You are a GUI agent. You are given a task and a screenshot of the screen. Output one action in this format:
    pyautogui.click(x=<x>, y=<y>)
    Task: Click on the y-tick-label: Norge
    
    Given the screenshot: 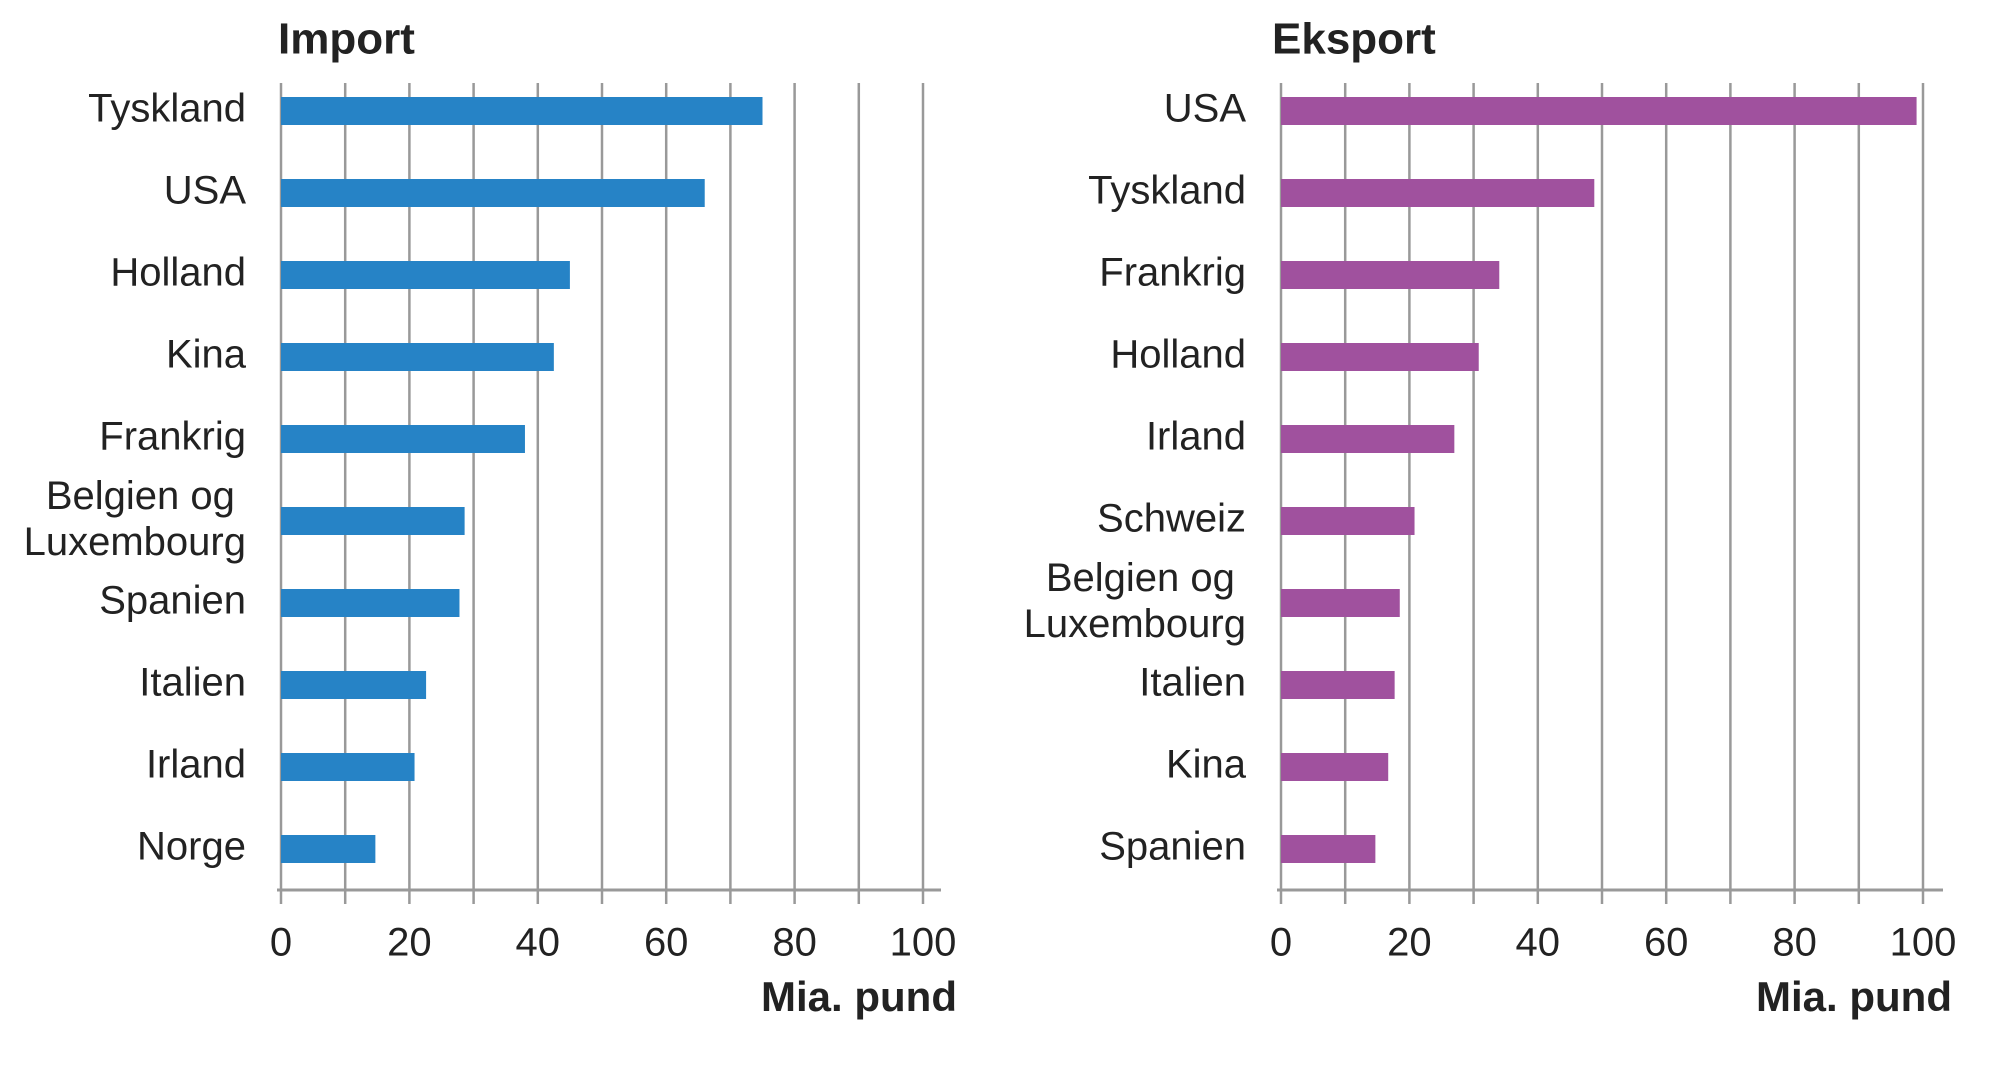 What is the action you would take?
    pyautogui.click(x=191, y=847)
    